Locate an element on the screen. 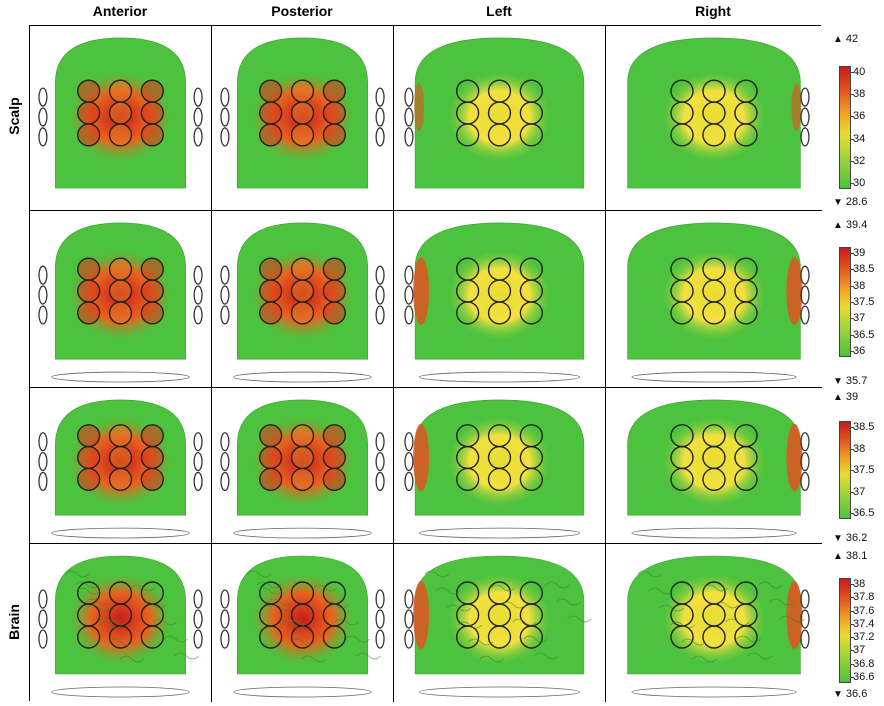 This screenshot has width=884, height=706. colorbar-tick-label: 38.5 is located at coordinates (864, 427).